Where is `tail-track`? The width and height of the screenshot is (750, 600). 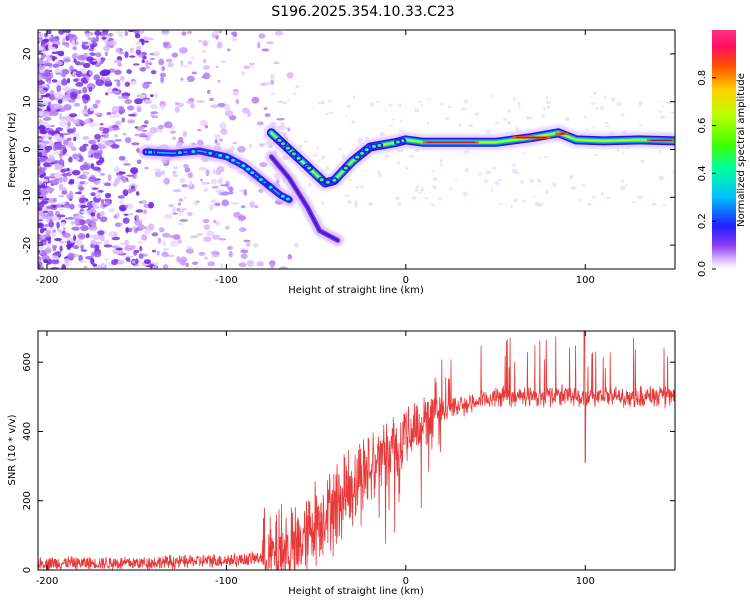
tail-track is located at coordinates (304, 198).